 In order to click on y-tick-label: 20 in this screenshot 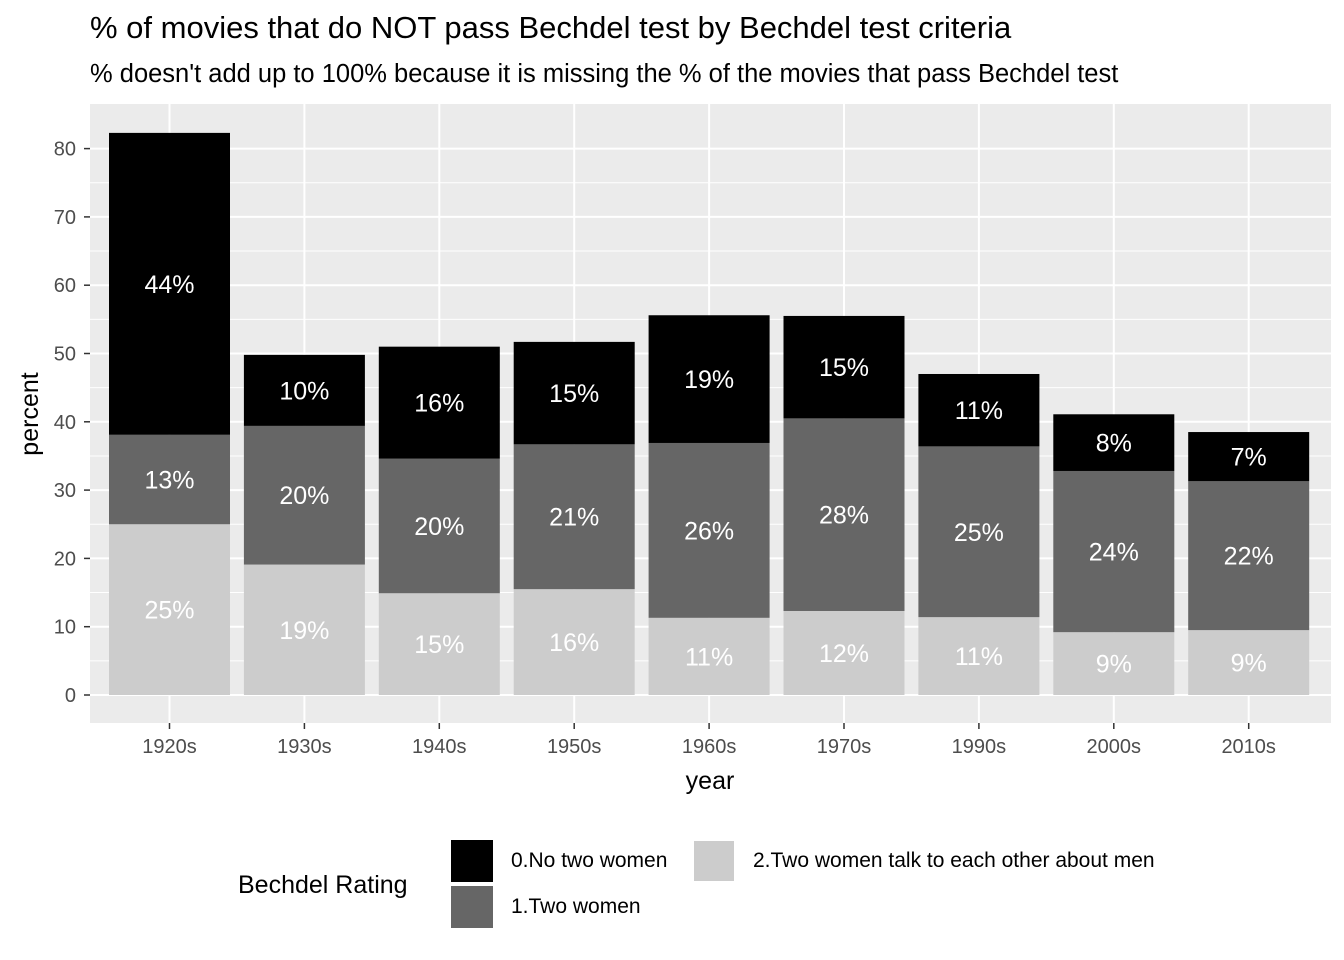, I will do `click(65, 559)`.